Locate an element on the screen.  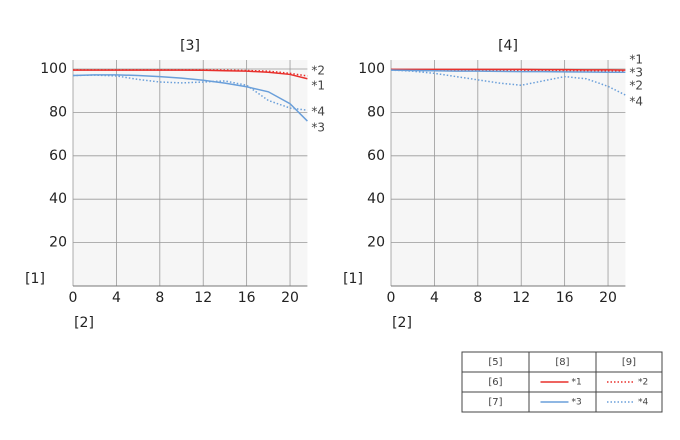
chart-title: [3] is located at coordinates (190, 46).